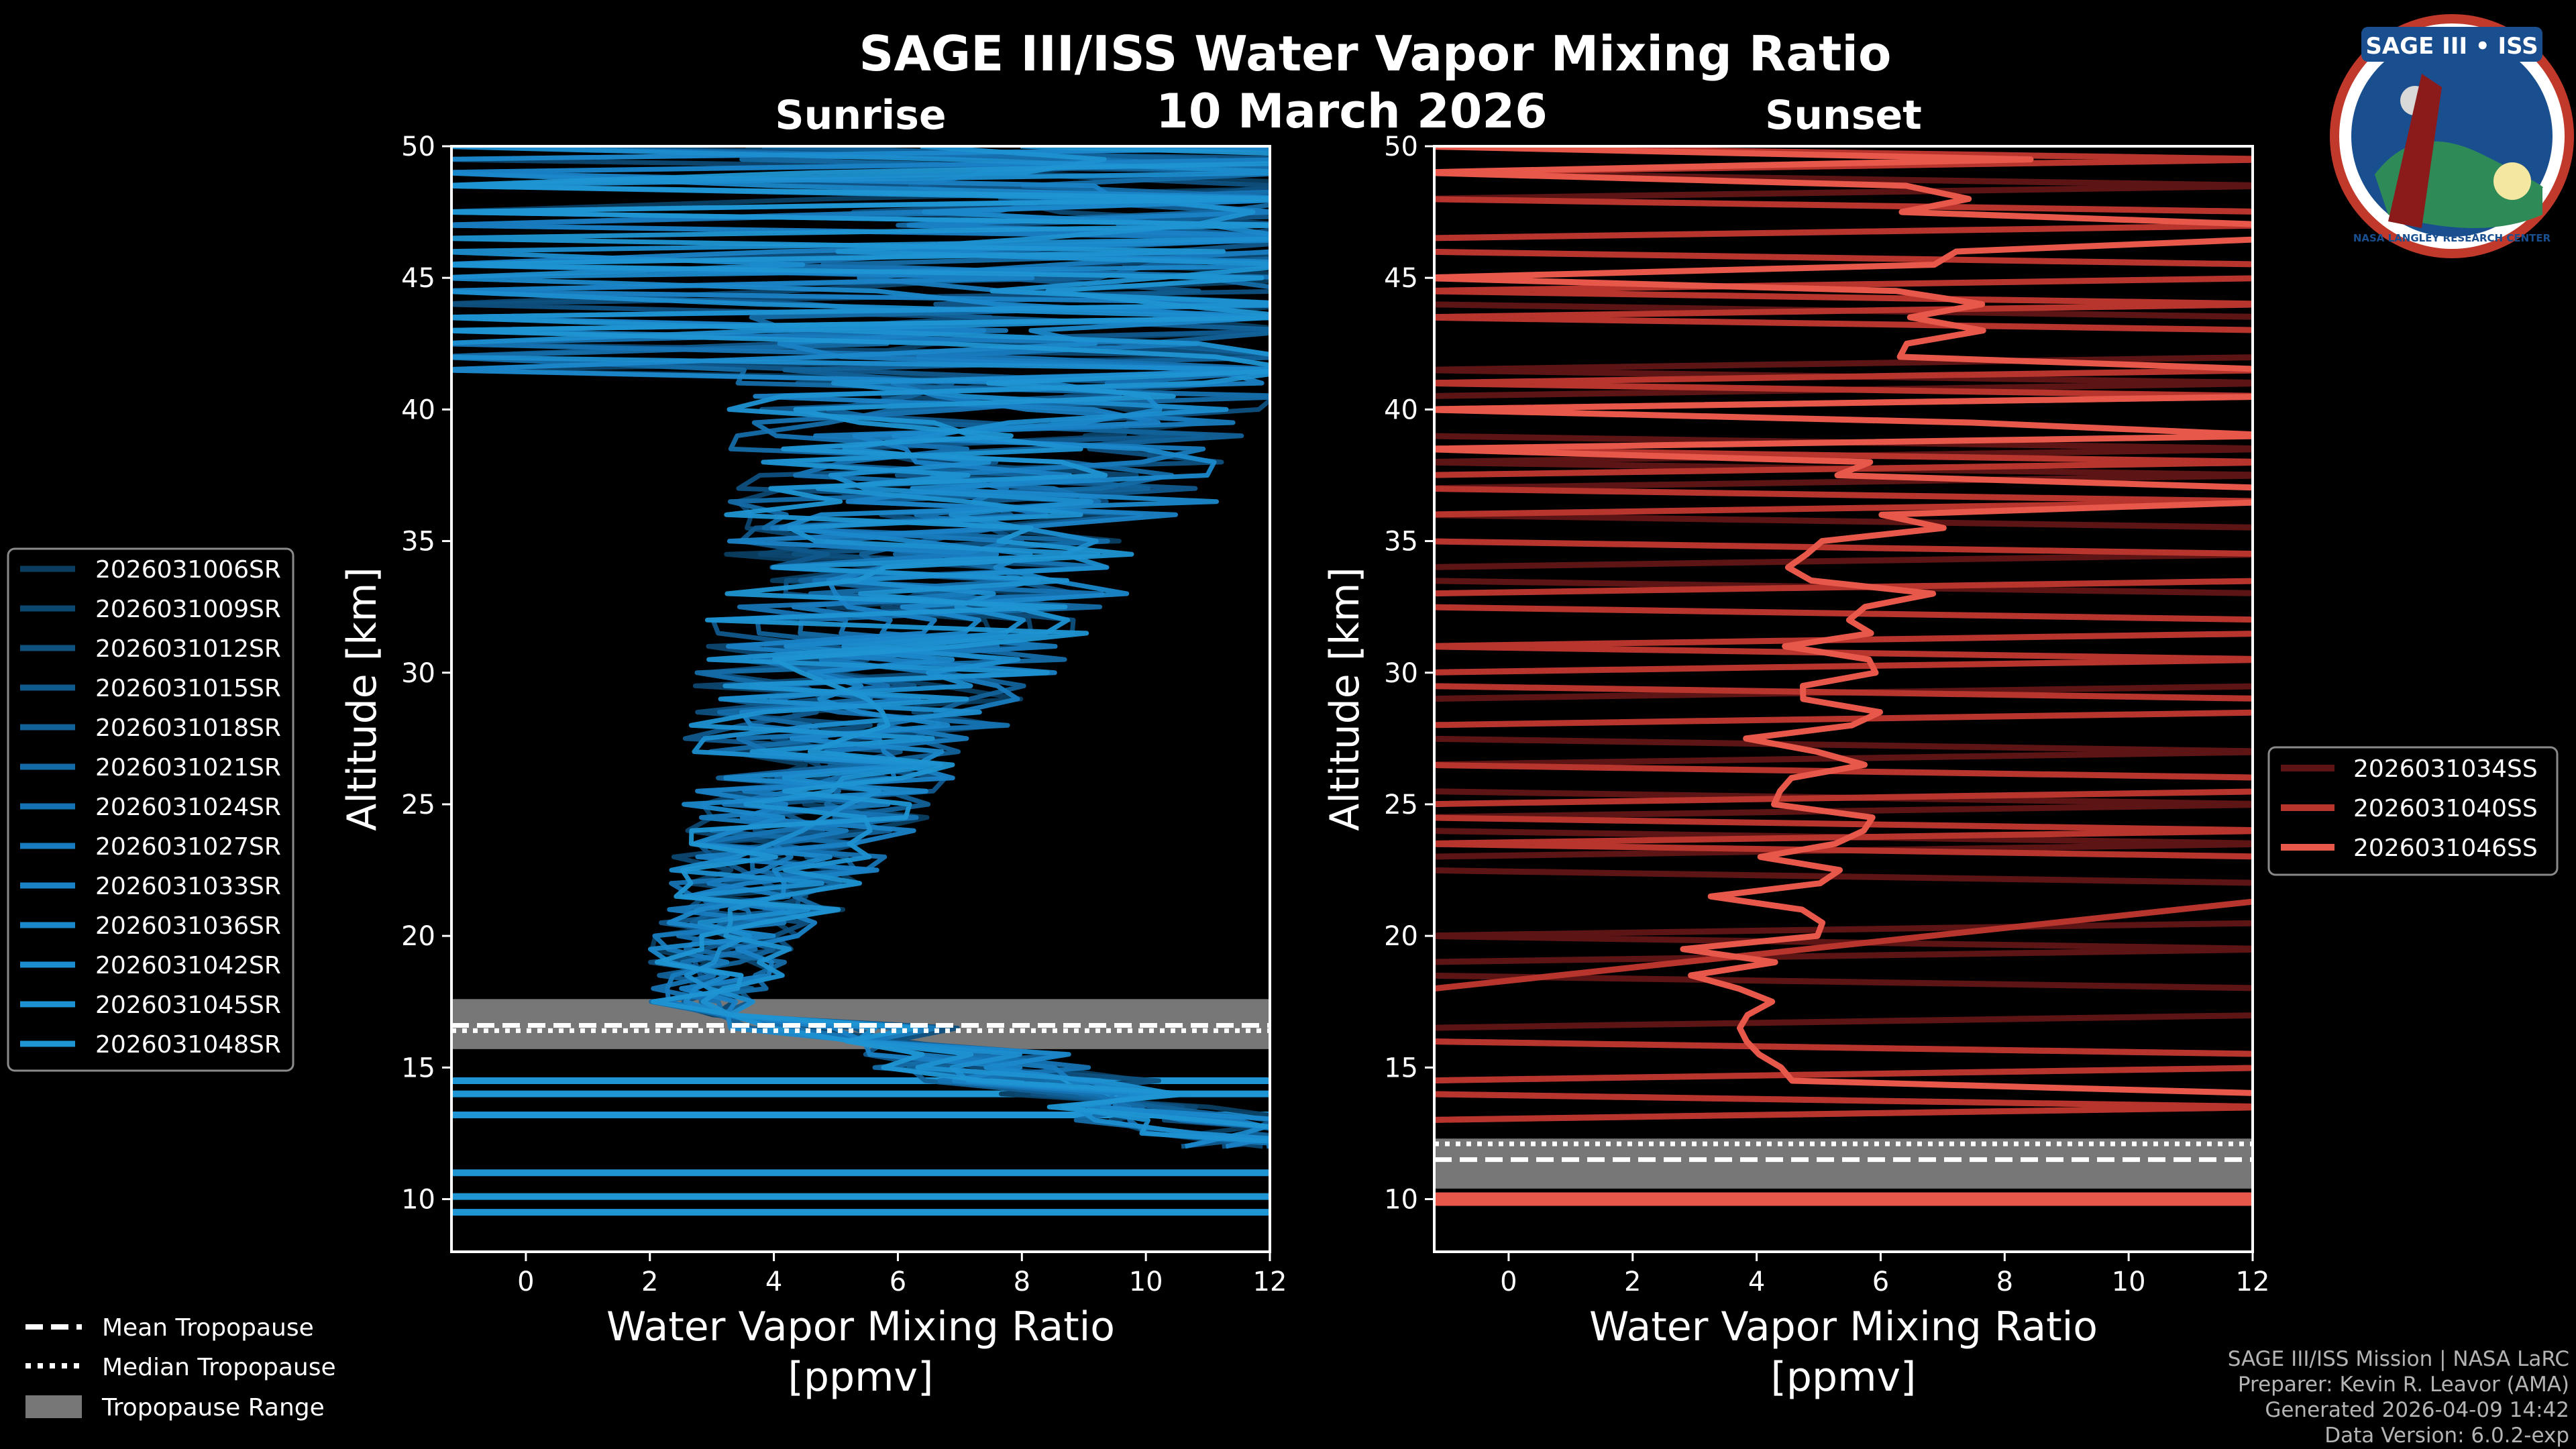 The width and height of the screenshot is (2576, 1449). I want to click on sunset-ylabel: Altitude [km], so click(1345, 699).